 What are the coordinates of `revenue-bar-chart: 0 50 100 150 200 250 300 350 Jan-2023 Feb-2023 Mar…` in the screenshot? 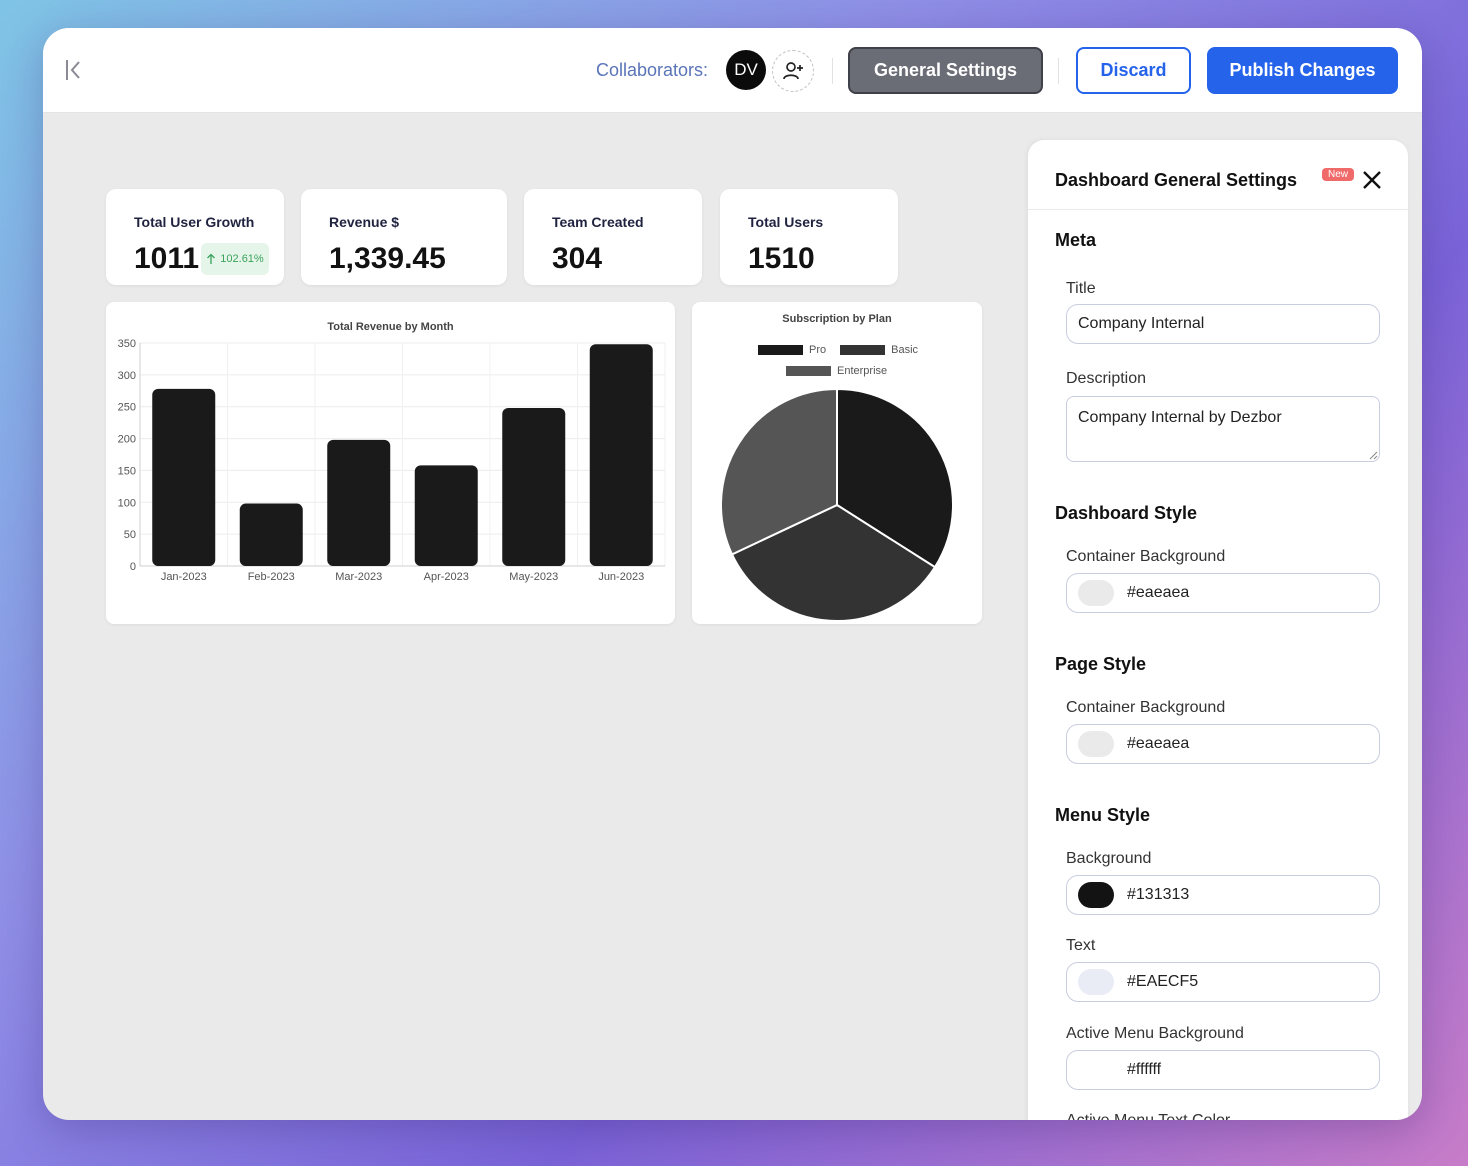 It's located at (392, 460).